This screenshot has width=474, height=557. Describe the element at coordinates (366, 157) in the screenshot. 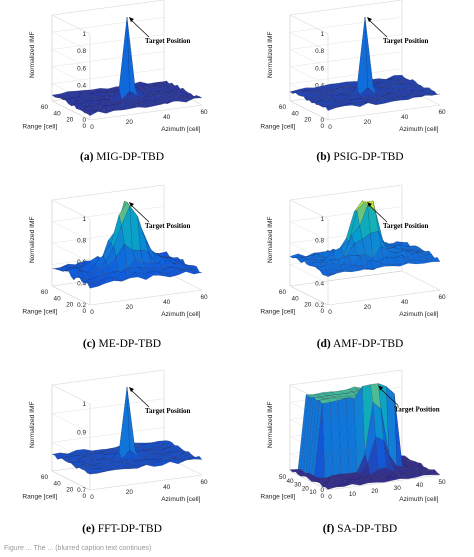

I see `panel-caption-name: PSIG-DP-TBD` at that location.